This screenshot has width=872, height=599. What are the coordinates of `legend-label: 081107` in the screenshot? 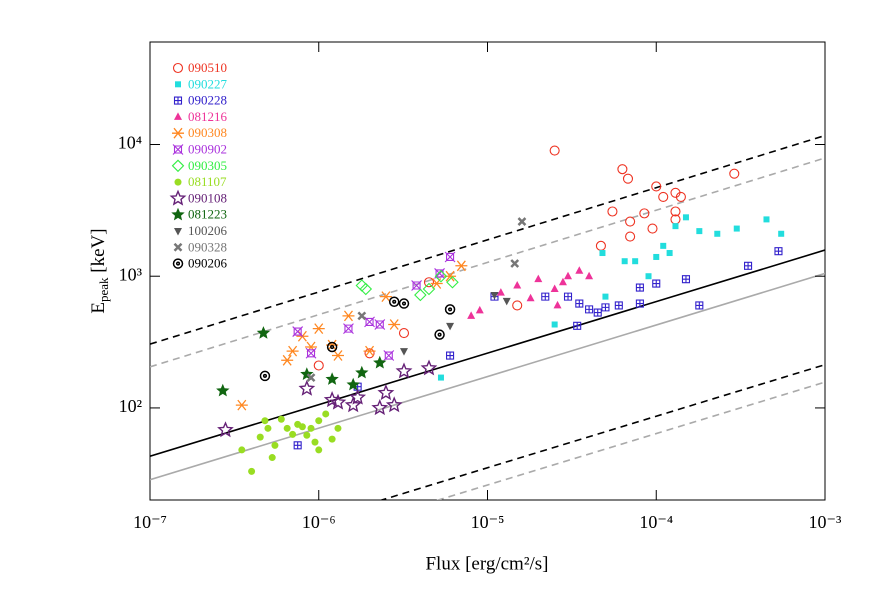 It's located at (207, 181).